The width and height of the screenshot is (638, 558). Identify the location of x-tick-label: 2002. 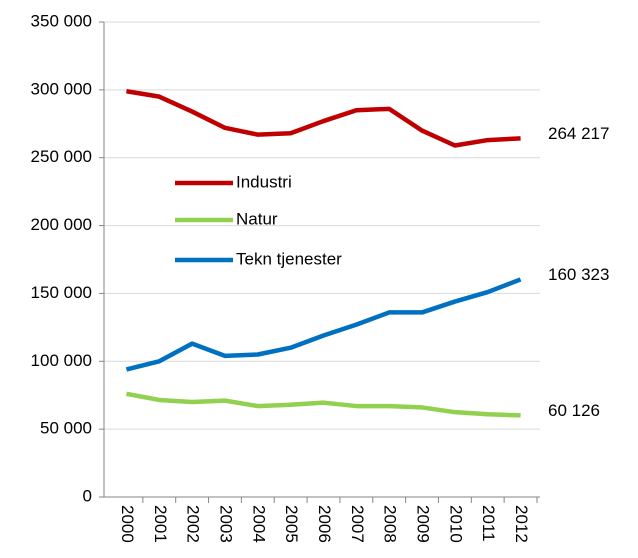
(193, 524).